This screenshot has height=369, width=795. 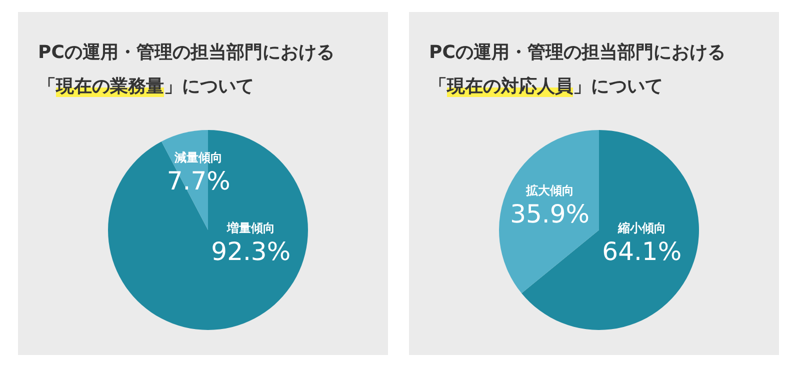 I want to click on data-label: 35.9%, so click(x=550, y=213).